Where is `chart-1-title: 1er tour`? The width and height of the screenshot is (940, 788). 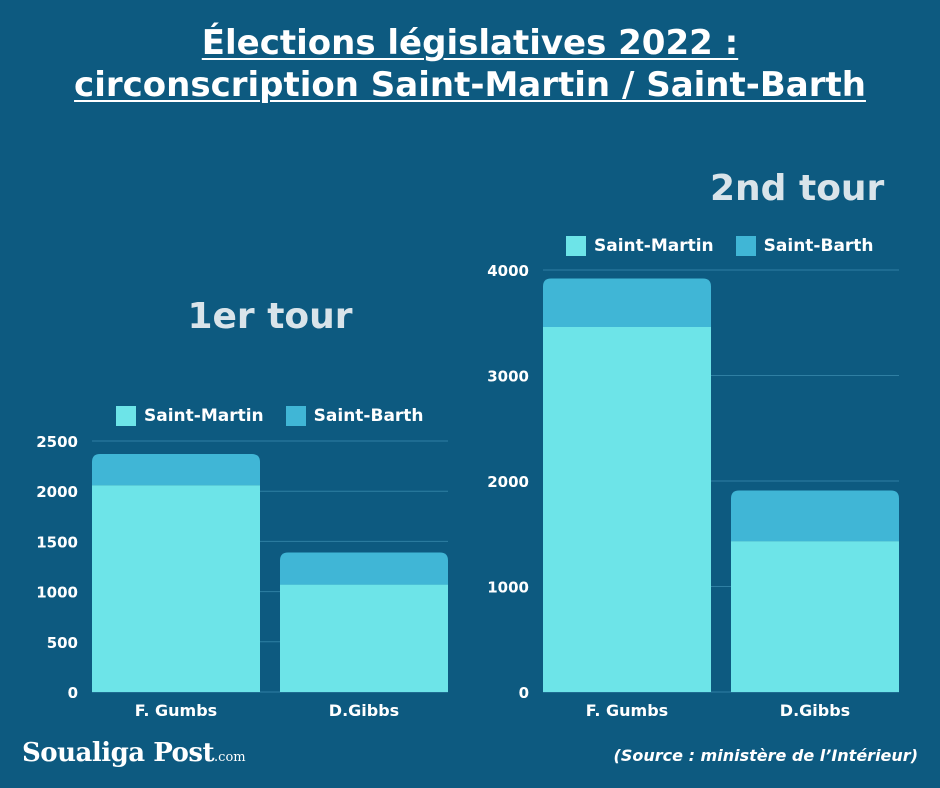
chart-1-title: 1er tour is located at coordinates (270, 316).